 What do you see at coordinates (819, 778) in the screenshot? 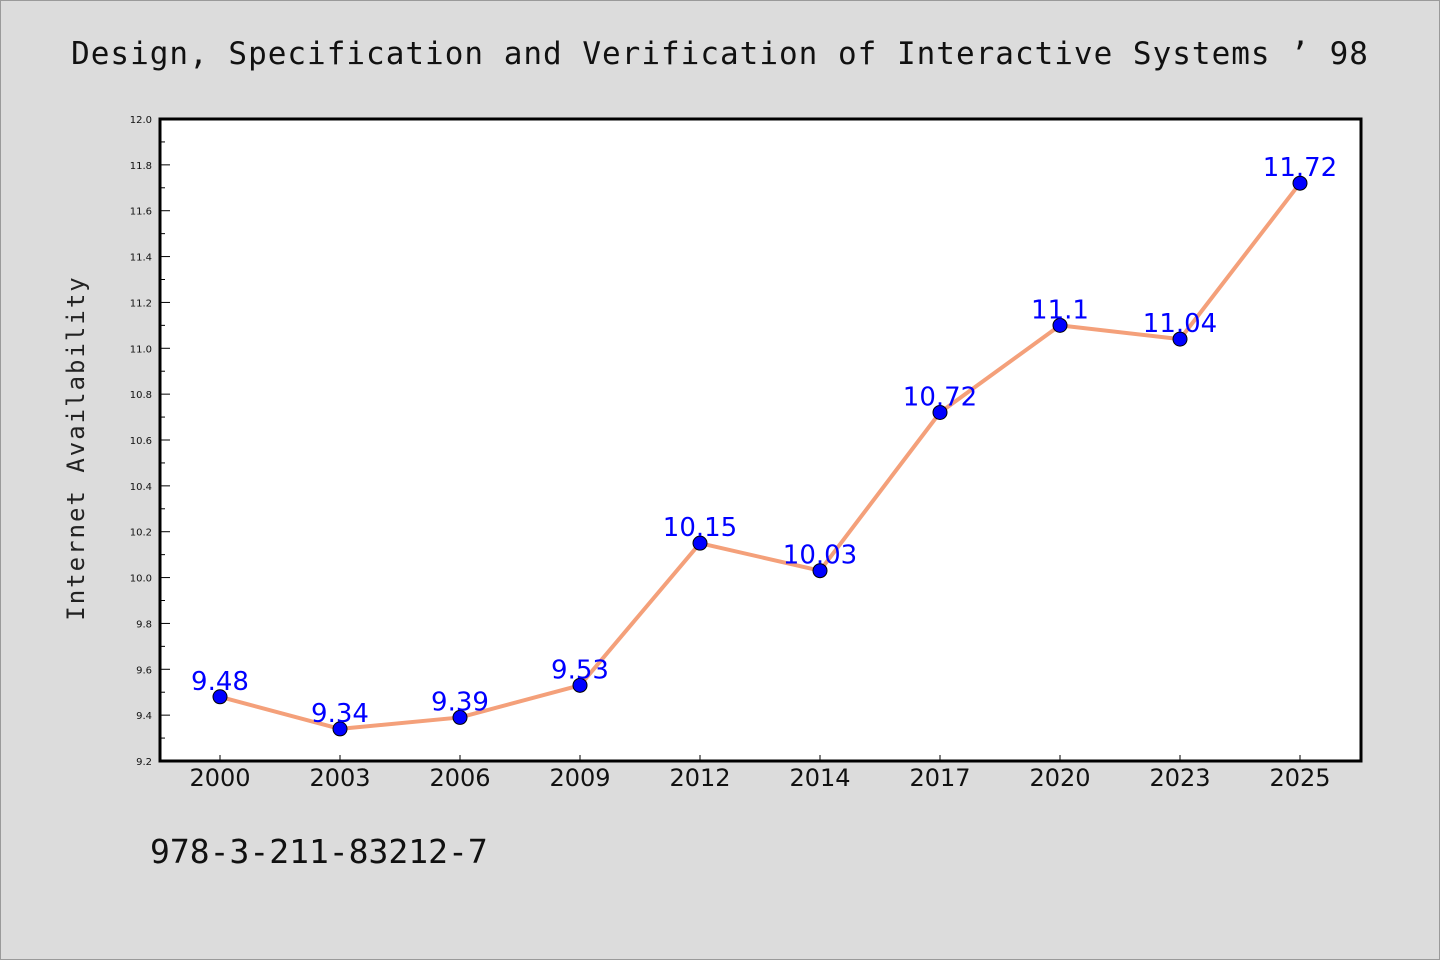
I see `x-tick-label: 2014` at bounding box center [819, 778].